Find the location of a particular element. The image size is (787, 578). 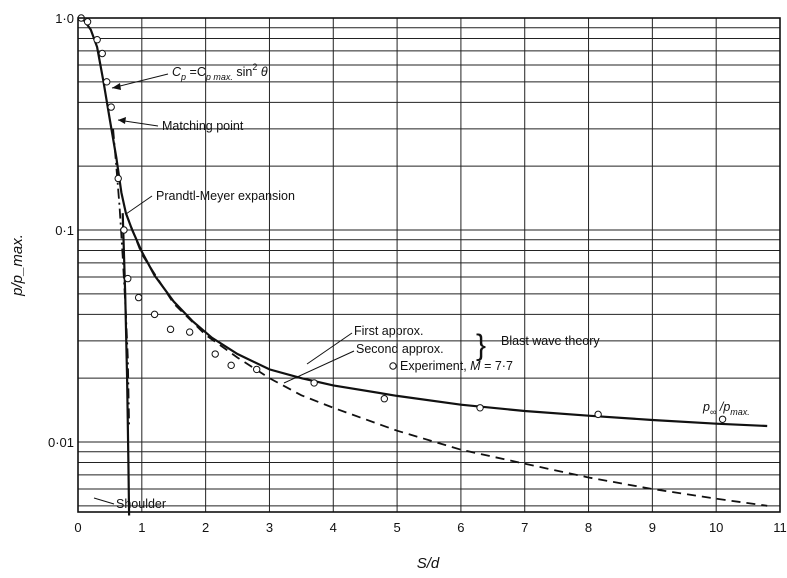

x-tick-label: 8 is located at coordinates (588, 527).